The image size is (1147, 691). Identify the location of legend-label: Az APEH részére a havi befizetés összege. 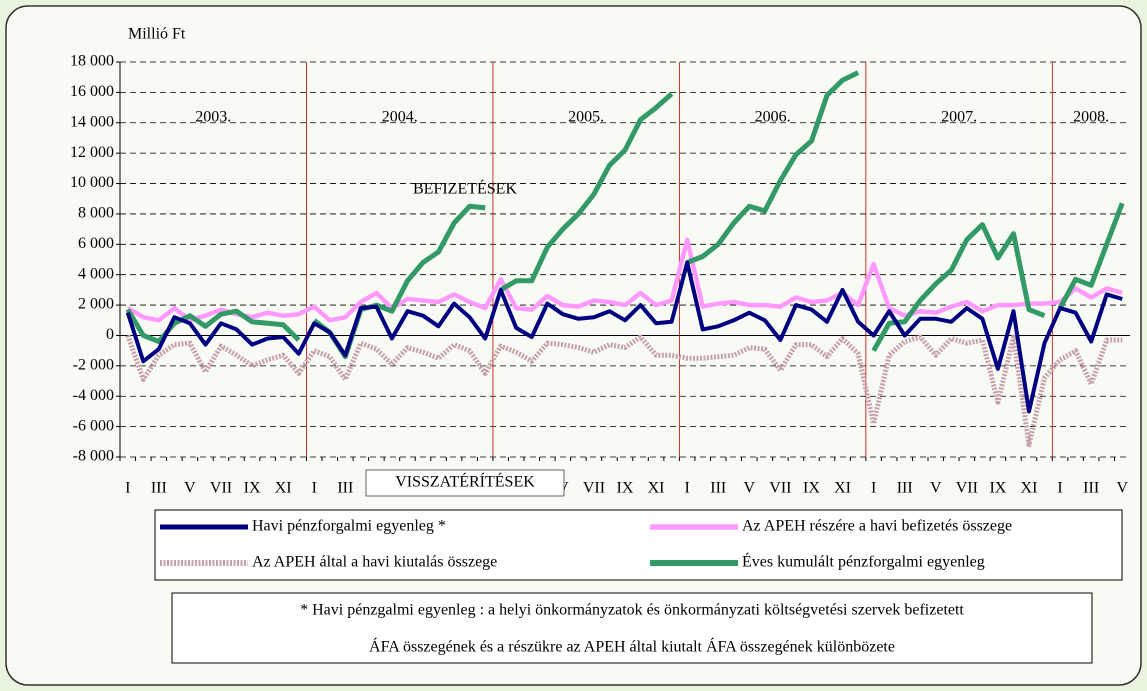
(877, 526).